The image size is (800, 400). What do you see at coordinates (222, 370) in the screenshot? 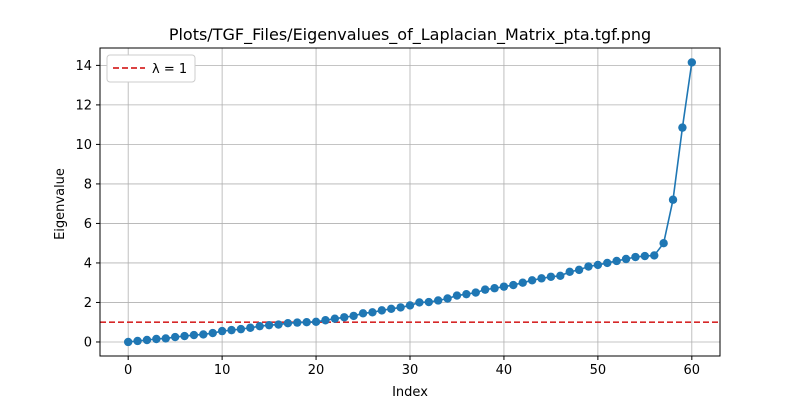
I see `x-tick-label: 10` at bounding box center [222, 370].